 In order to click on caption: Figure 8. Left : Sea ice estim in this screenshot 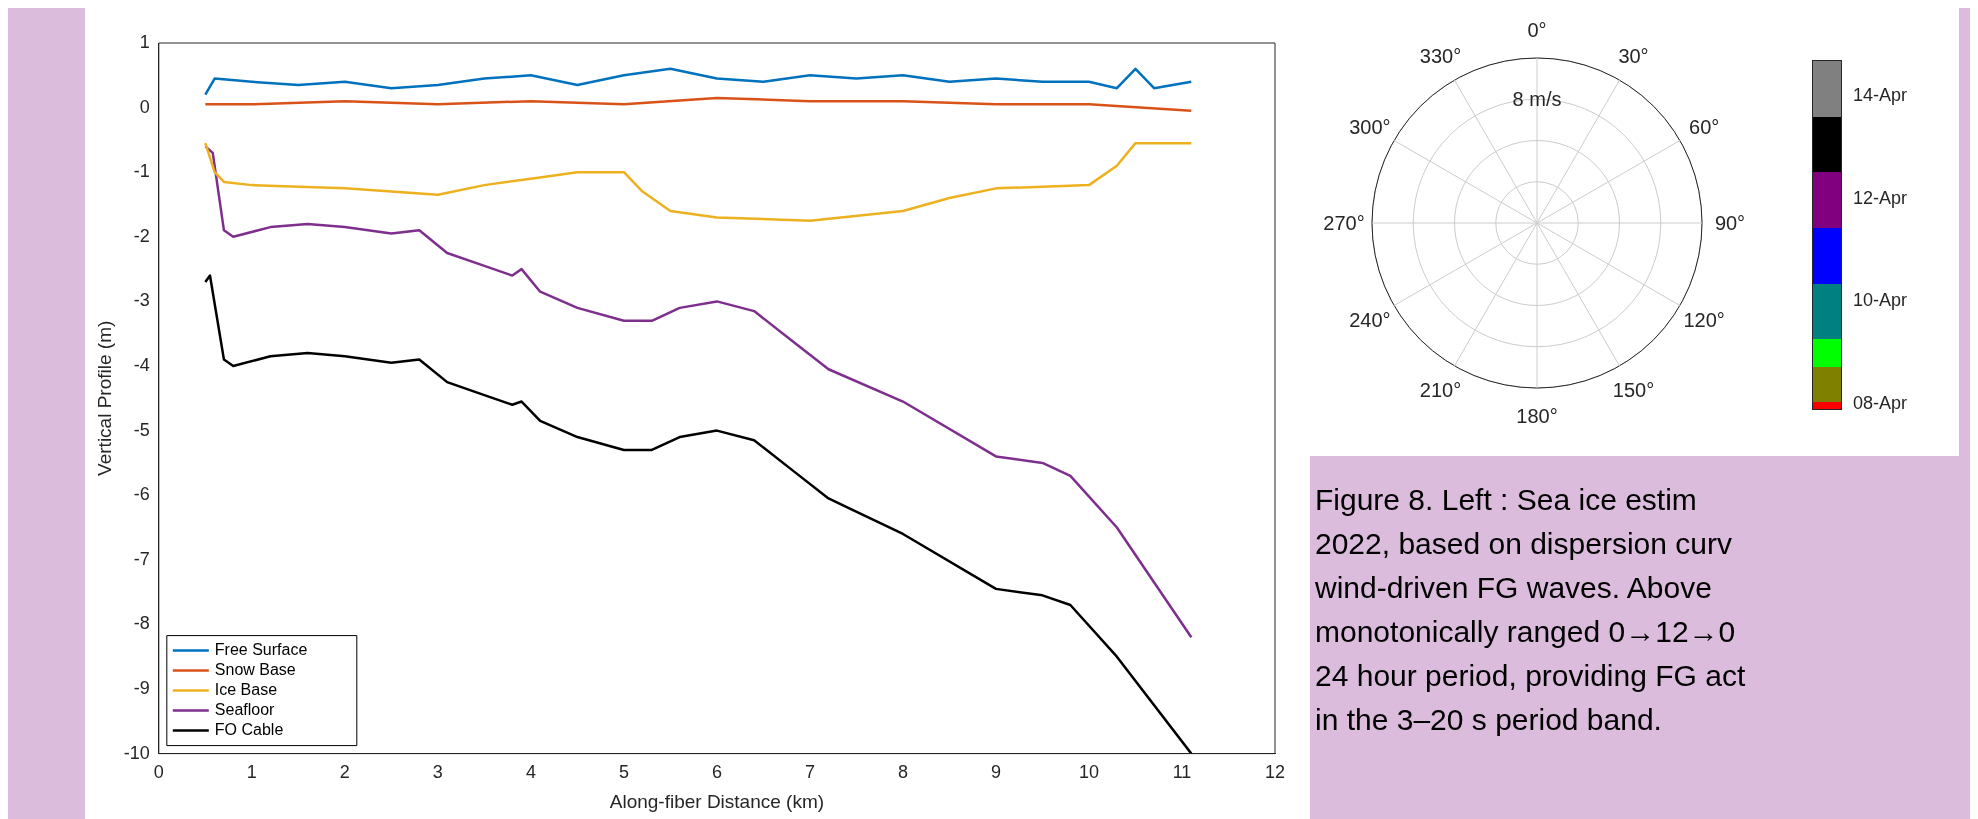, I will do `click(1506, 500)`.